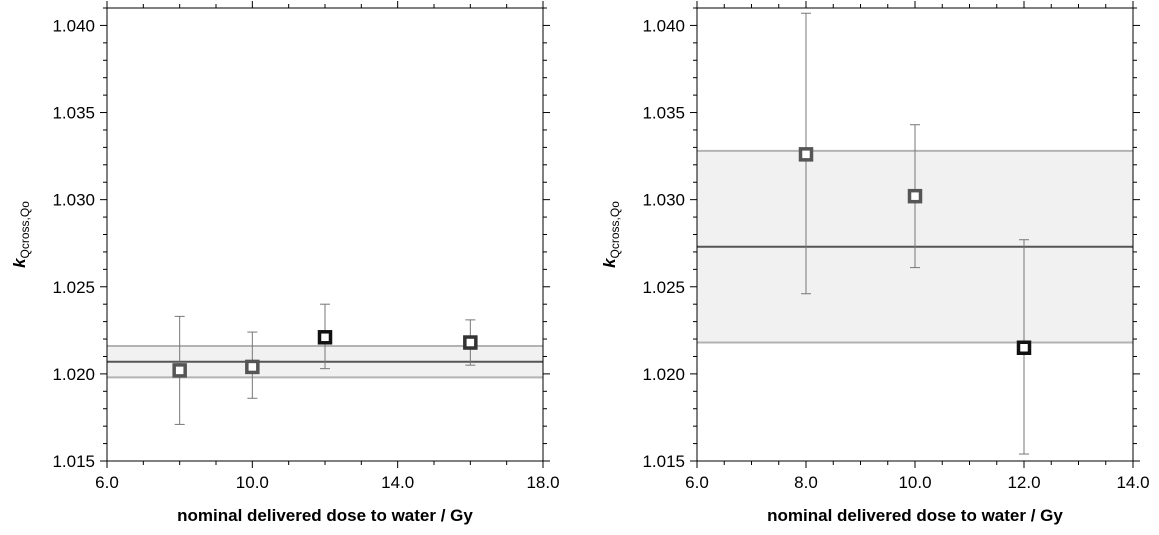 The image size is (1159, 535). What do you see at coordinates (806, 482) in the screenshot?
I see `x-tick-label: 8.0` at bounding box center [806, 482].